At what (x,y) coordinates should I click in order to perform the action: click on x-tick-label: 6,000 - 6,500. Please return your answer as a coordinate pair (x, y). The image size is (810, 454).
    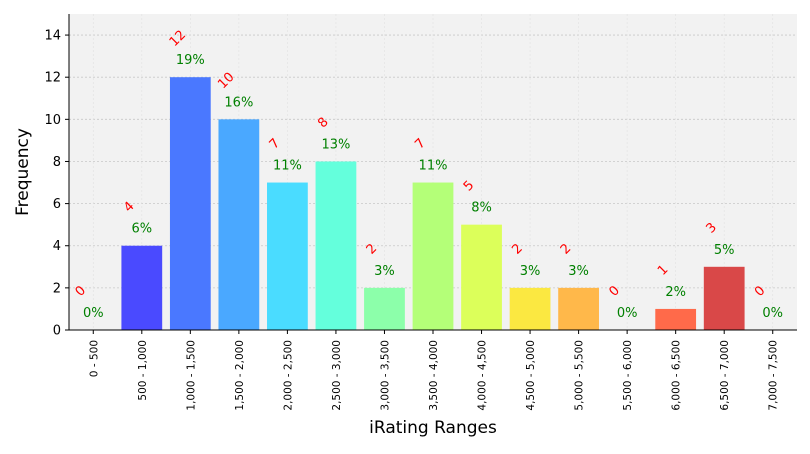
    Looking at the image, I should click on (677, 375).